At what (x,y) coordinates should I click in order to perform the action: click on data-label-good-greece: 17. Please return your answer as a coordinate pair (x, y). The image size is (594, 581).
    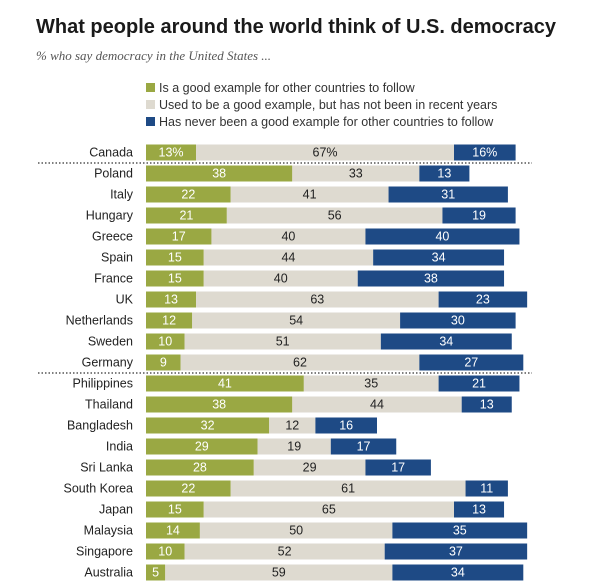
    Looking at the image, I should click on (179, 237).